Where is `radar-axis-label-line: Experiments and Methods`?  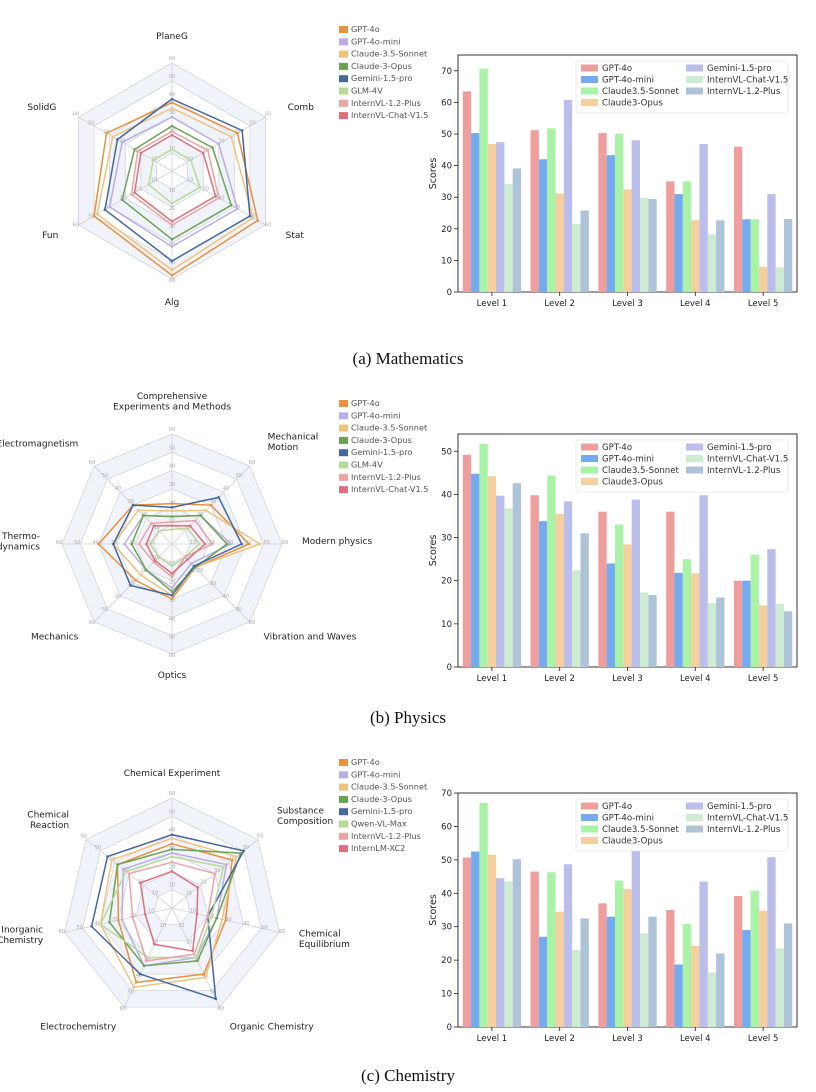
radar-axis-label-line: Experiments and Methods is located at coordinates (172, 408).